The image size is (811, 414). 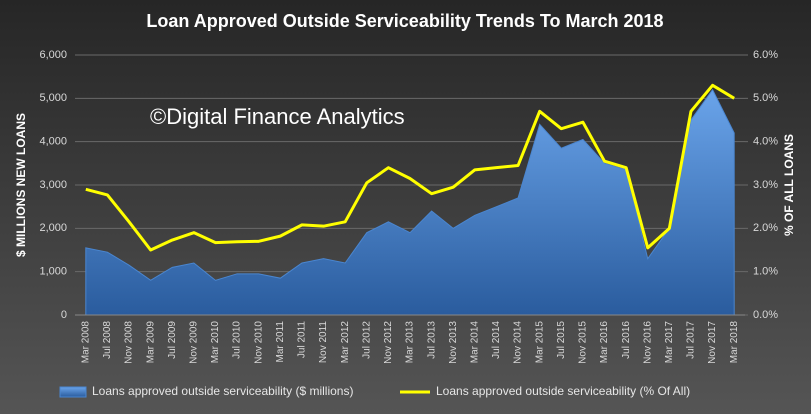 I want to click on y2-tick-label: 1.0%, so click(x=765, y=272).